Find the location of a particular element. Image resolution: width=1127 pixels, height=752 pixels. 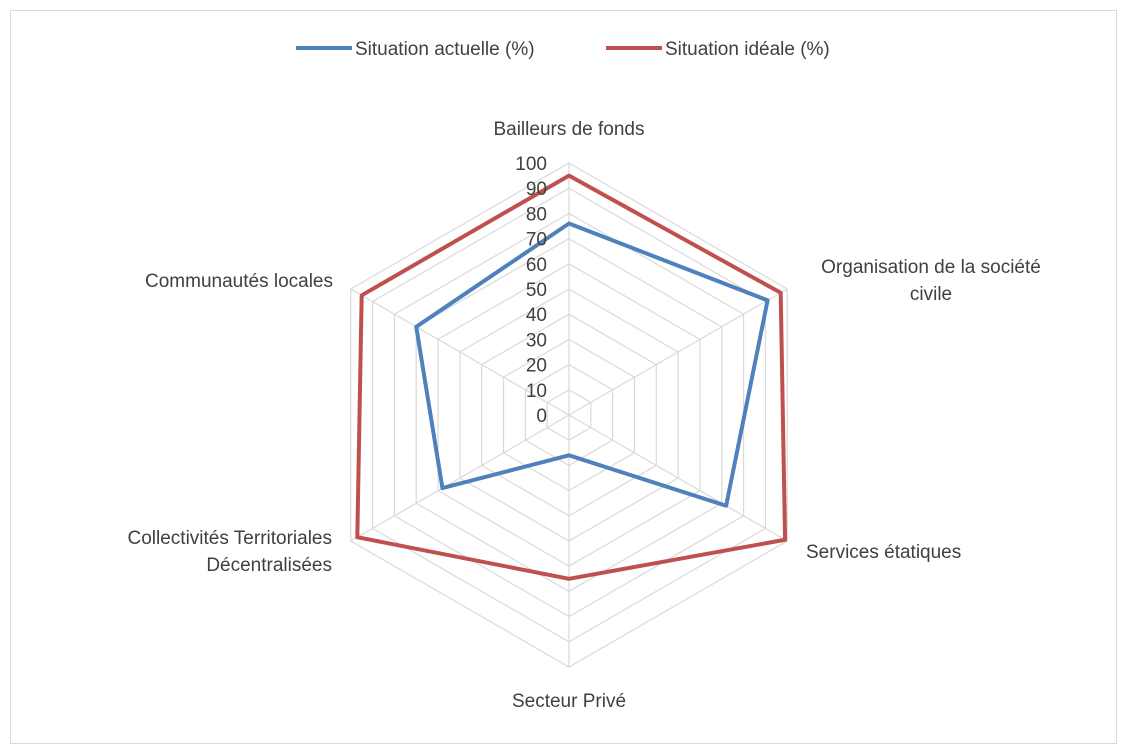

axis-label-line: Secteur Privé is located at coordinates (569, 701).